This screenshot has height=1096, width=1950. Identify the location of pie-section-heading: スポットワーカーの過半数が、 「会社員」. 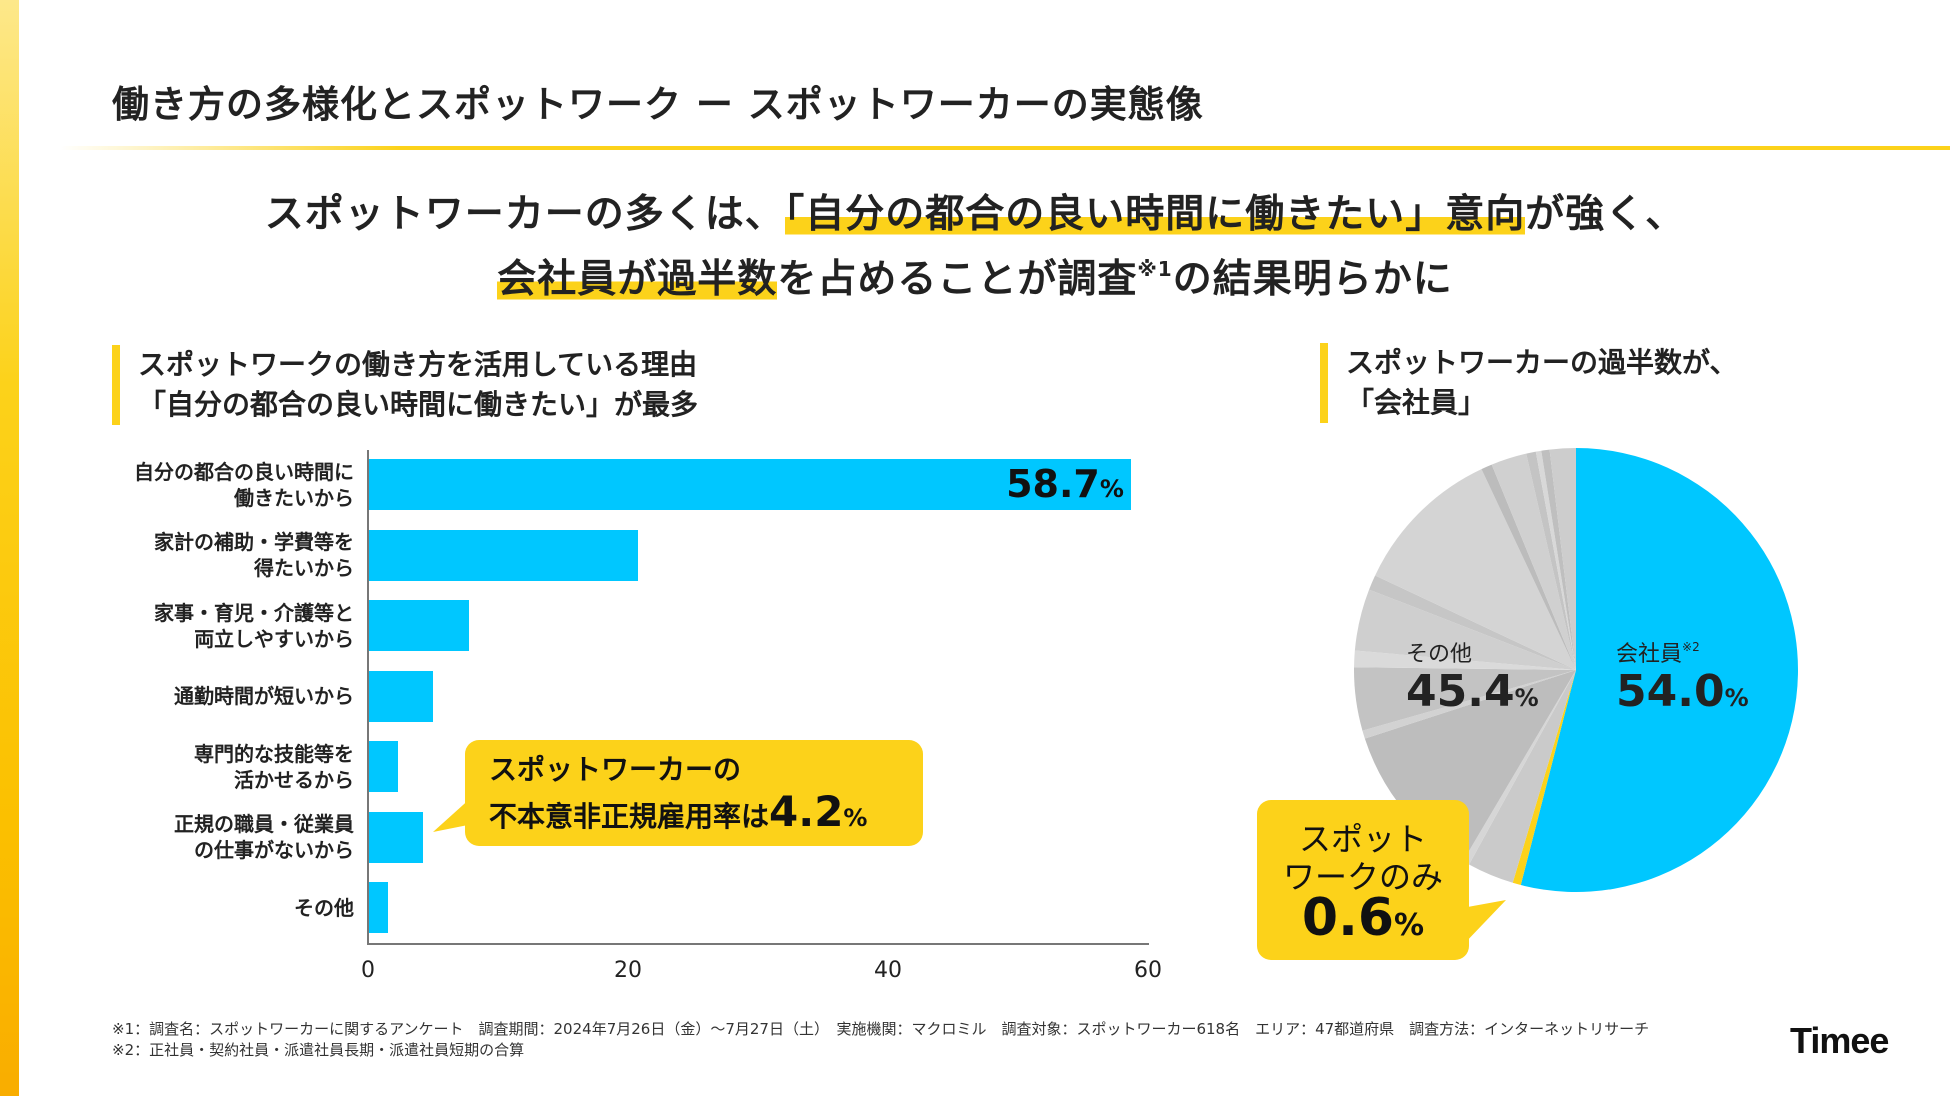
(1528, 383).